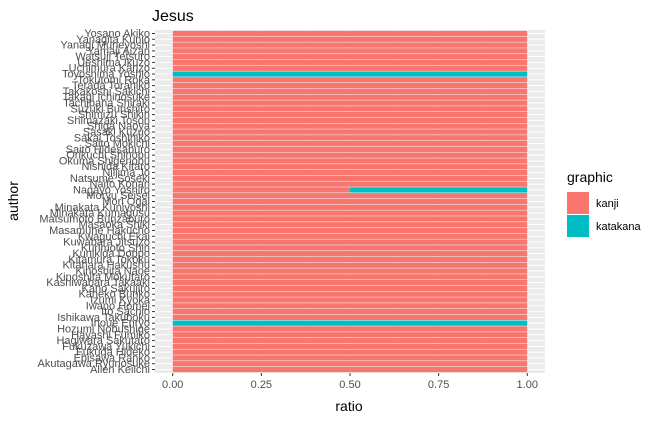  Describe the element at coordinates (527, 385) in the screenshot. I see `x-tick-label: 1.00` at that location.